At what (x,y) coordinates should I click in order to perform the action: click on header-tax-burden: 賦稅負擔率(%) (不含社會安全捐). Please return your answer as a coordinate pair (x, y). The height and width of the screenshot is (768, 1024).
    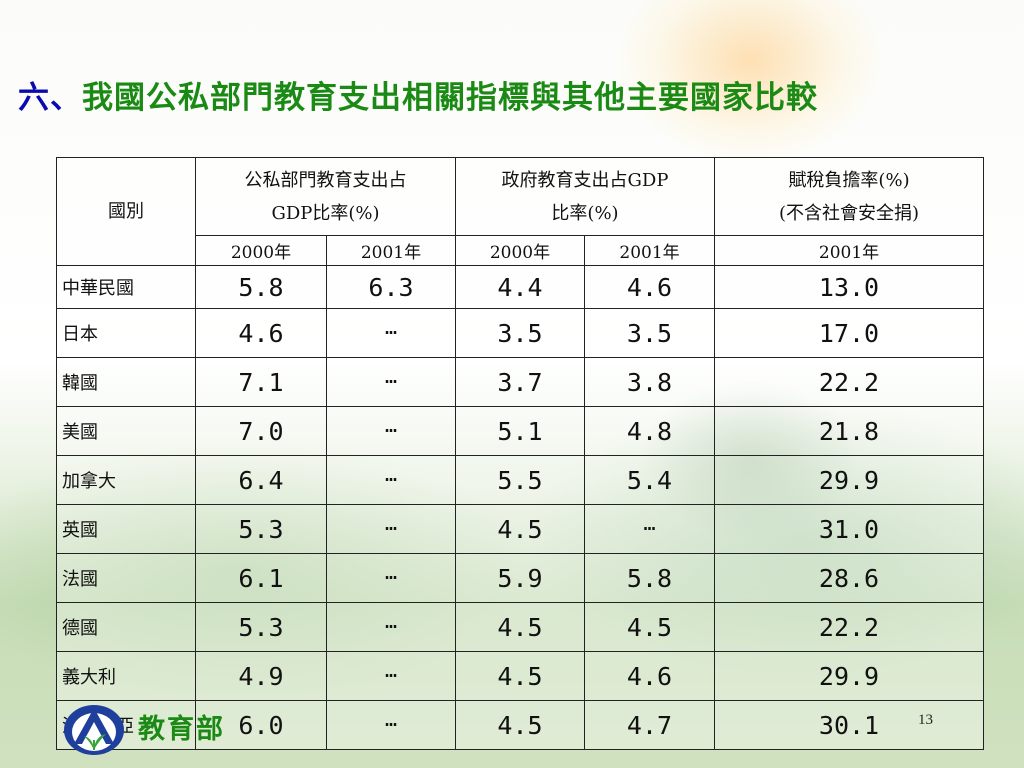
    Looking at the image, I should click on (849, 196).